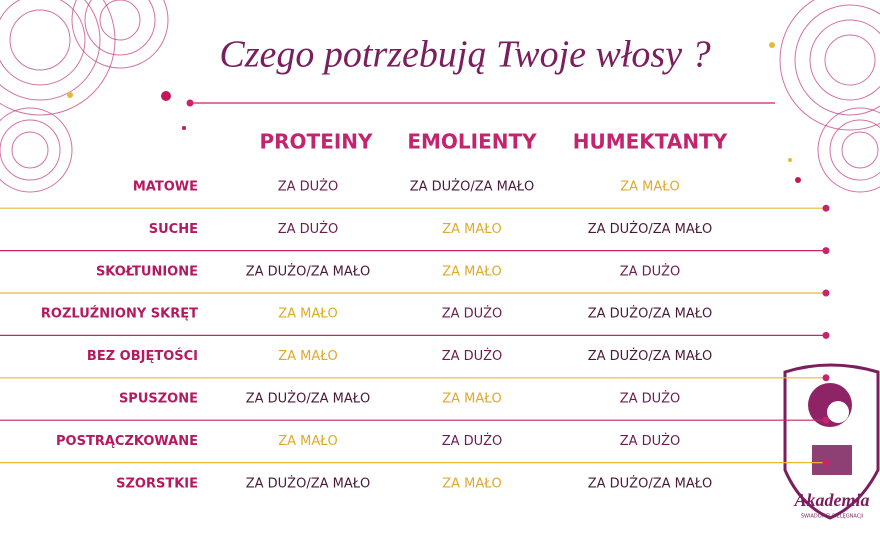 The width and height of the screenshot is (880, 540). Describe the element at coordinates (142, 356) in the screenshot. I see `row-label: BEZ OBJĘTOŚCI` at that location.